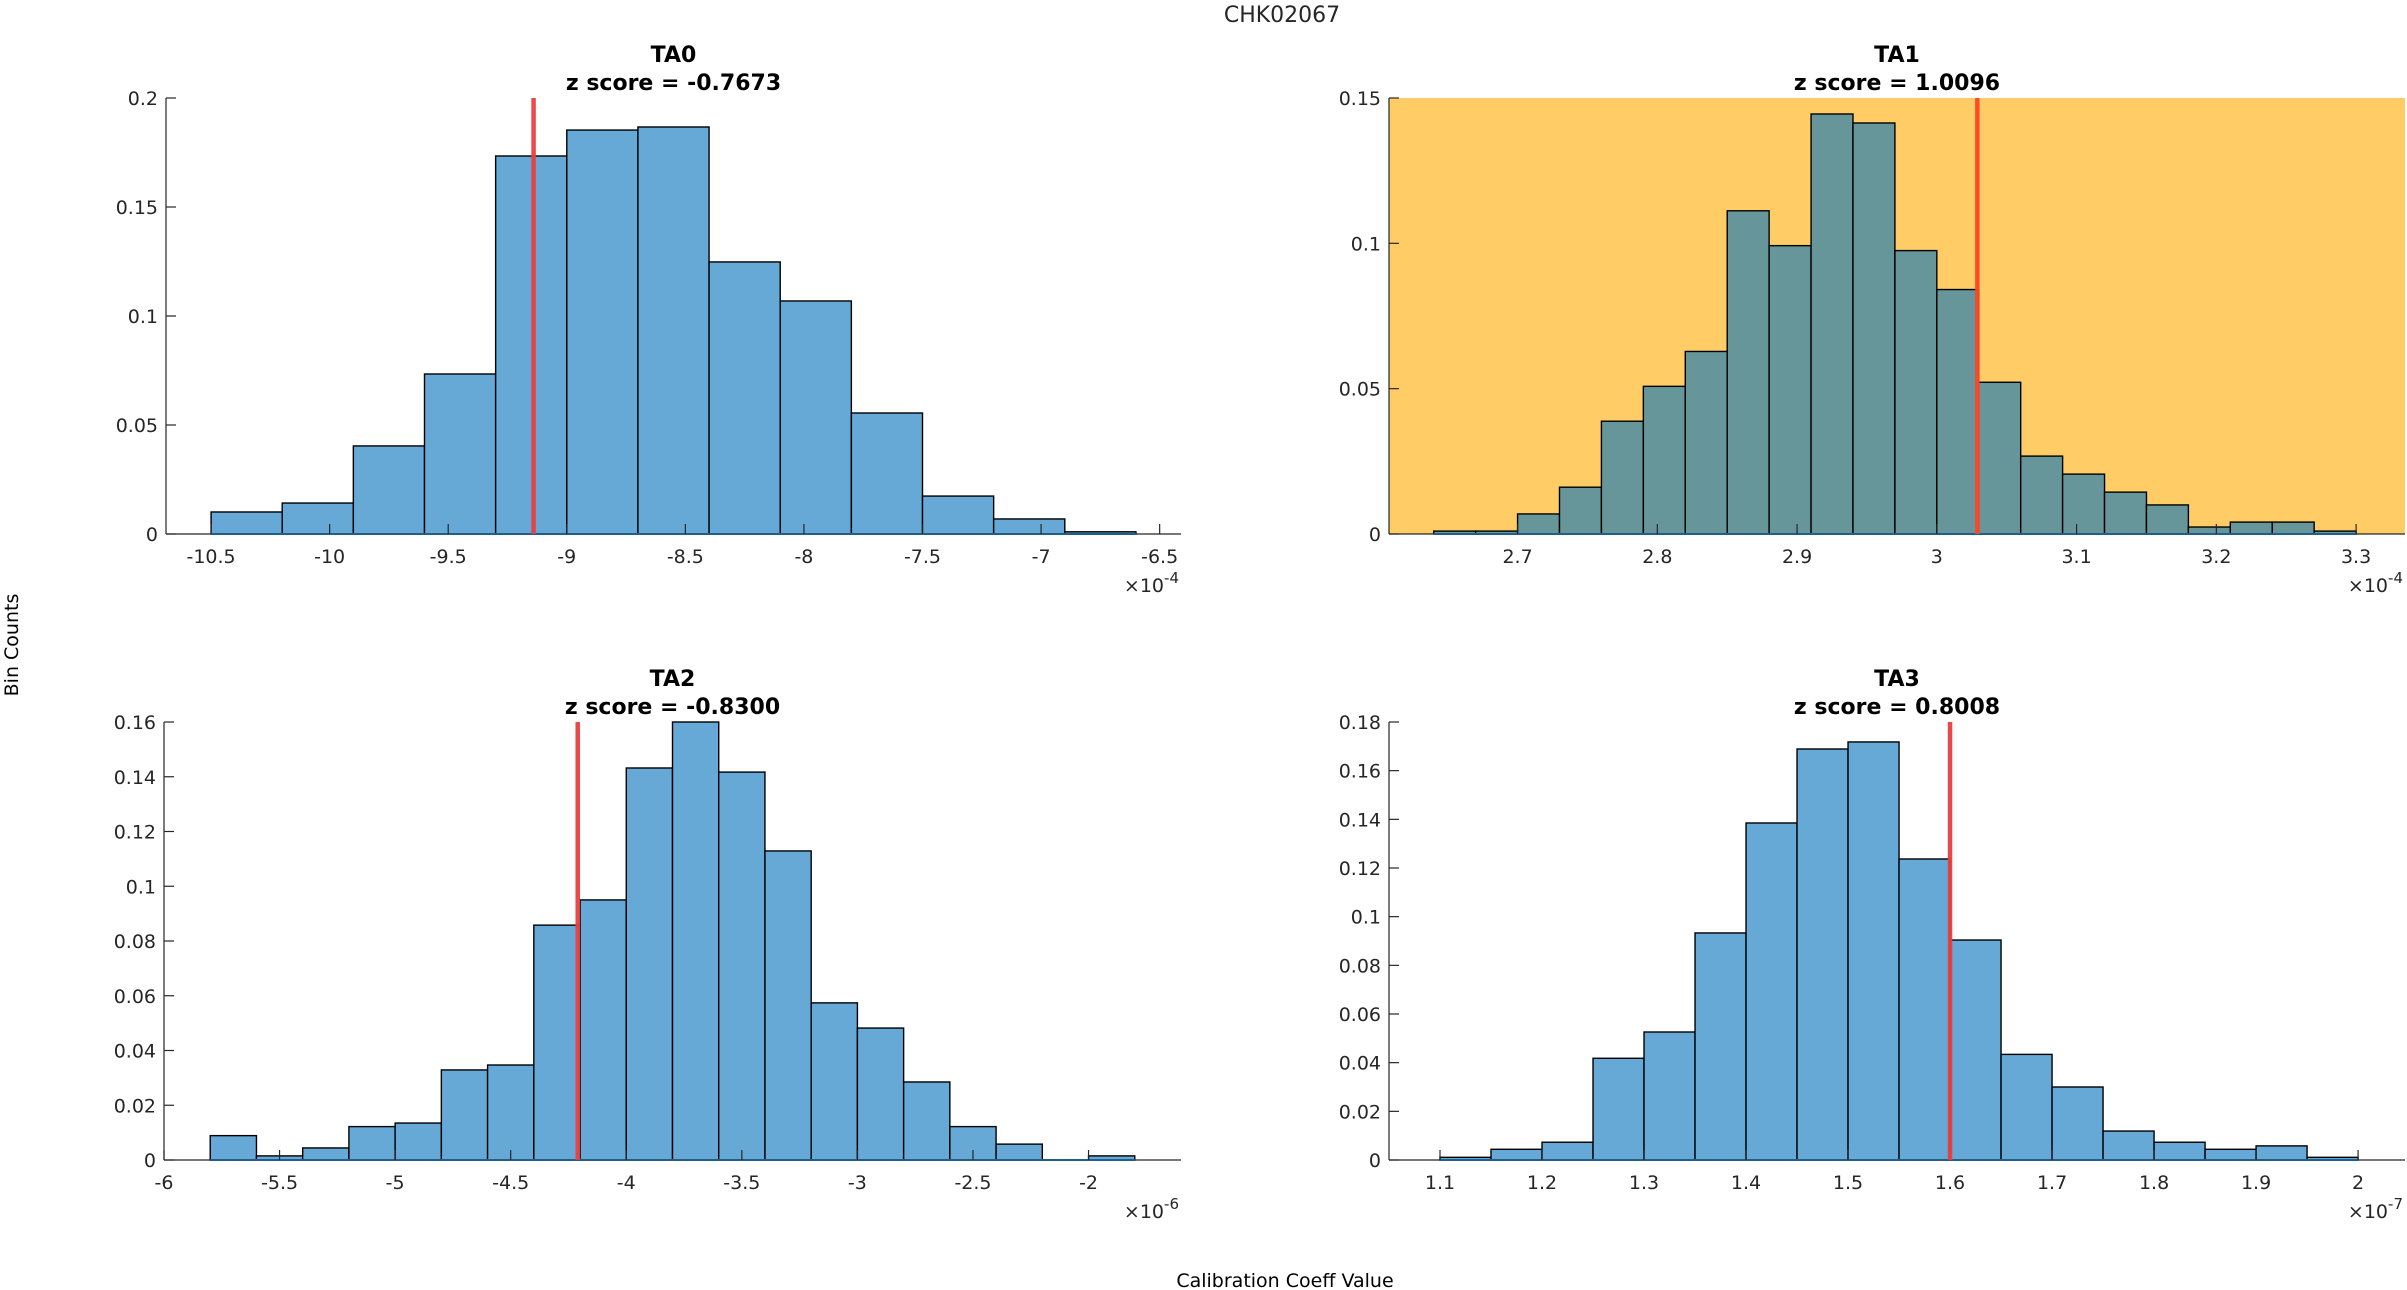  I want to click on x-tick-label: -2, so click(1088, 1183).